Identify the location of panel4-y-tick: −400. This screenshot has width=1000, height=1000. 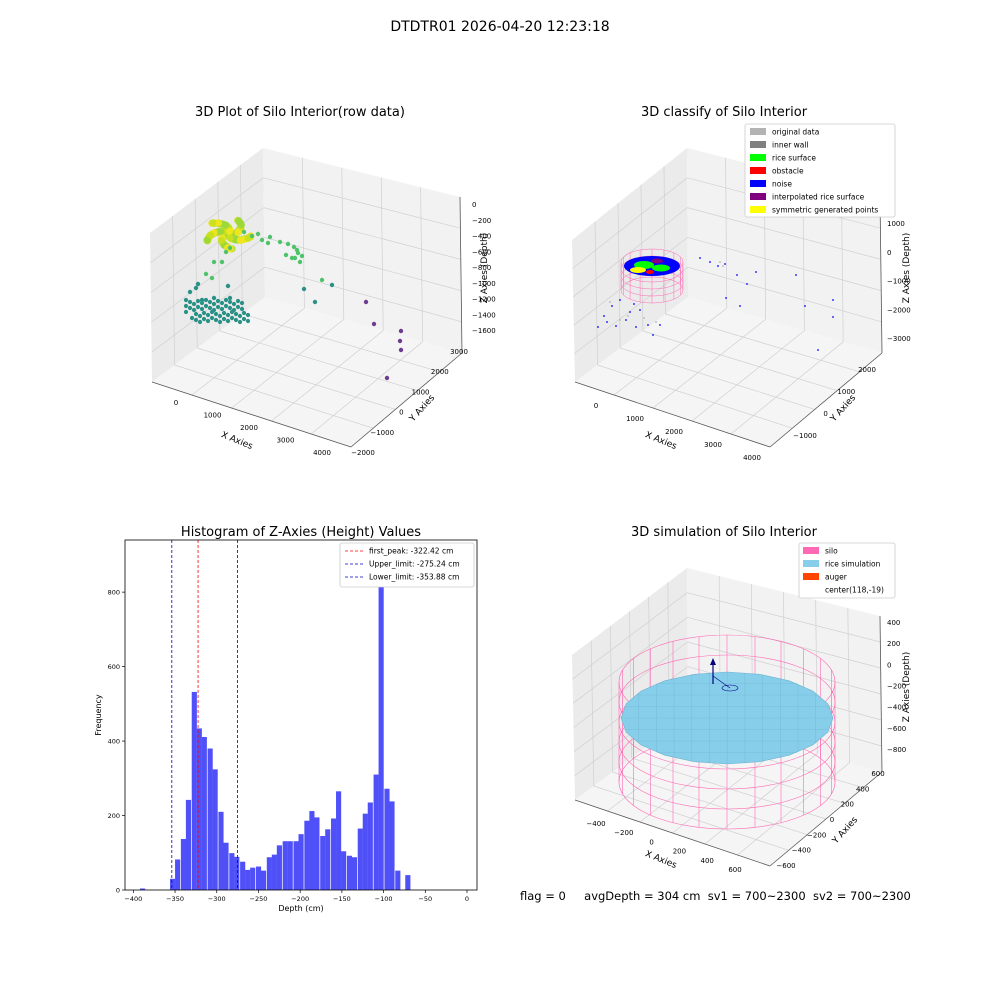
(801, 851).